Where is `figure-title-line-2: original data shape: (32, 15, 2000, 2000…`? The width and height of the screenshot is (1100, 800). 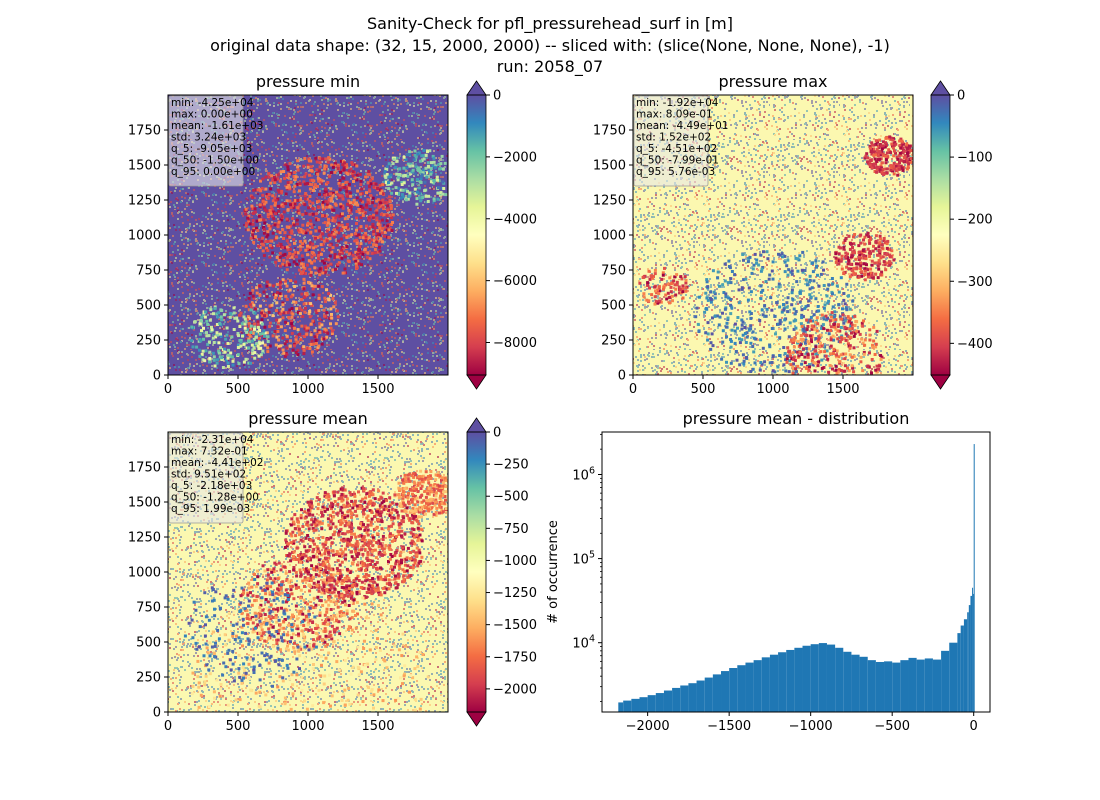 figure-title-line-2: original data shape: (32, 15, 2000, 2000… is located at coordinates (550, 45).